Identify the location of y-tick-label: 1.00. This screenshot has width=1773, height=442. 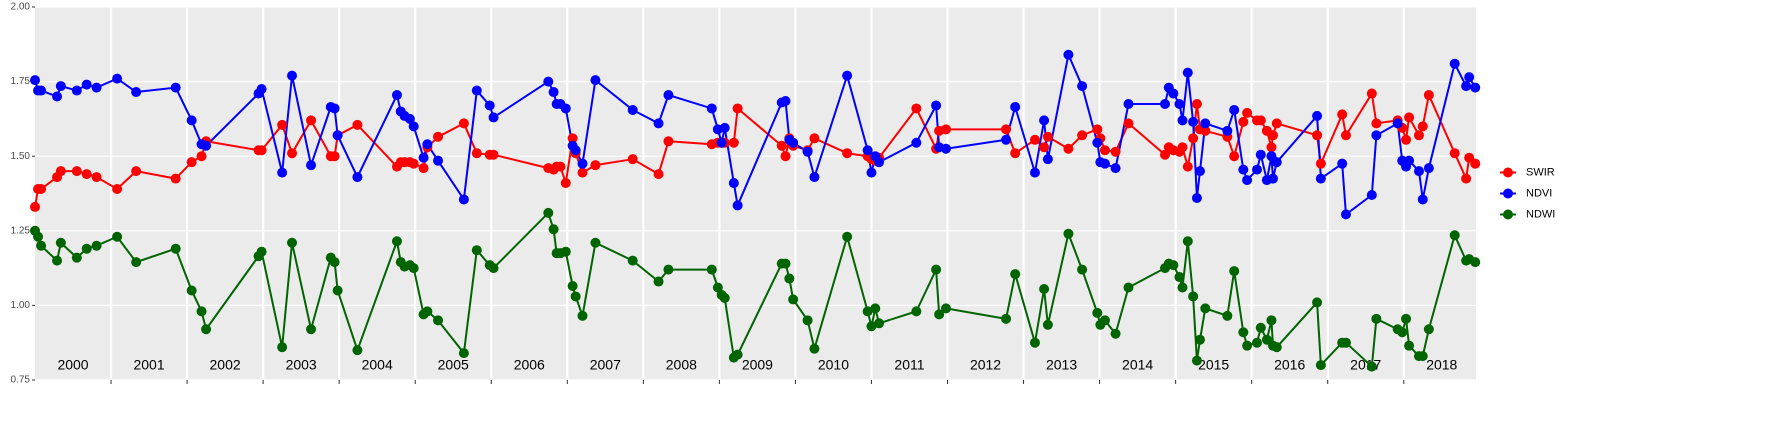
(21, 305).